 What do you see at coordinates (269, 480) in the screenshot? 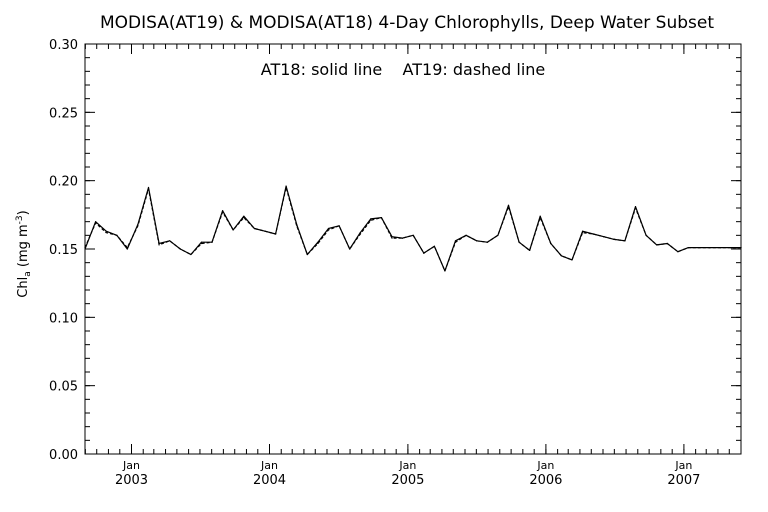
I see `x-tick-year-label: 2004` at bounding box center [269, 480].